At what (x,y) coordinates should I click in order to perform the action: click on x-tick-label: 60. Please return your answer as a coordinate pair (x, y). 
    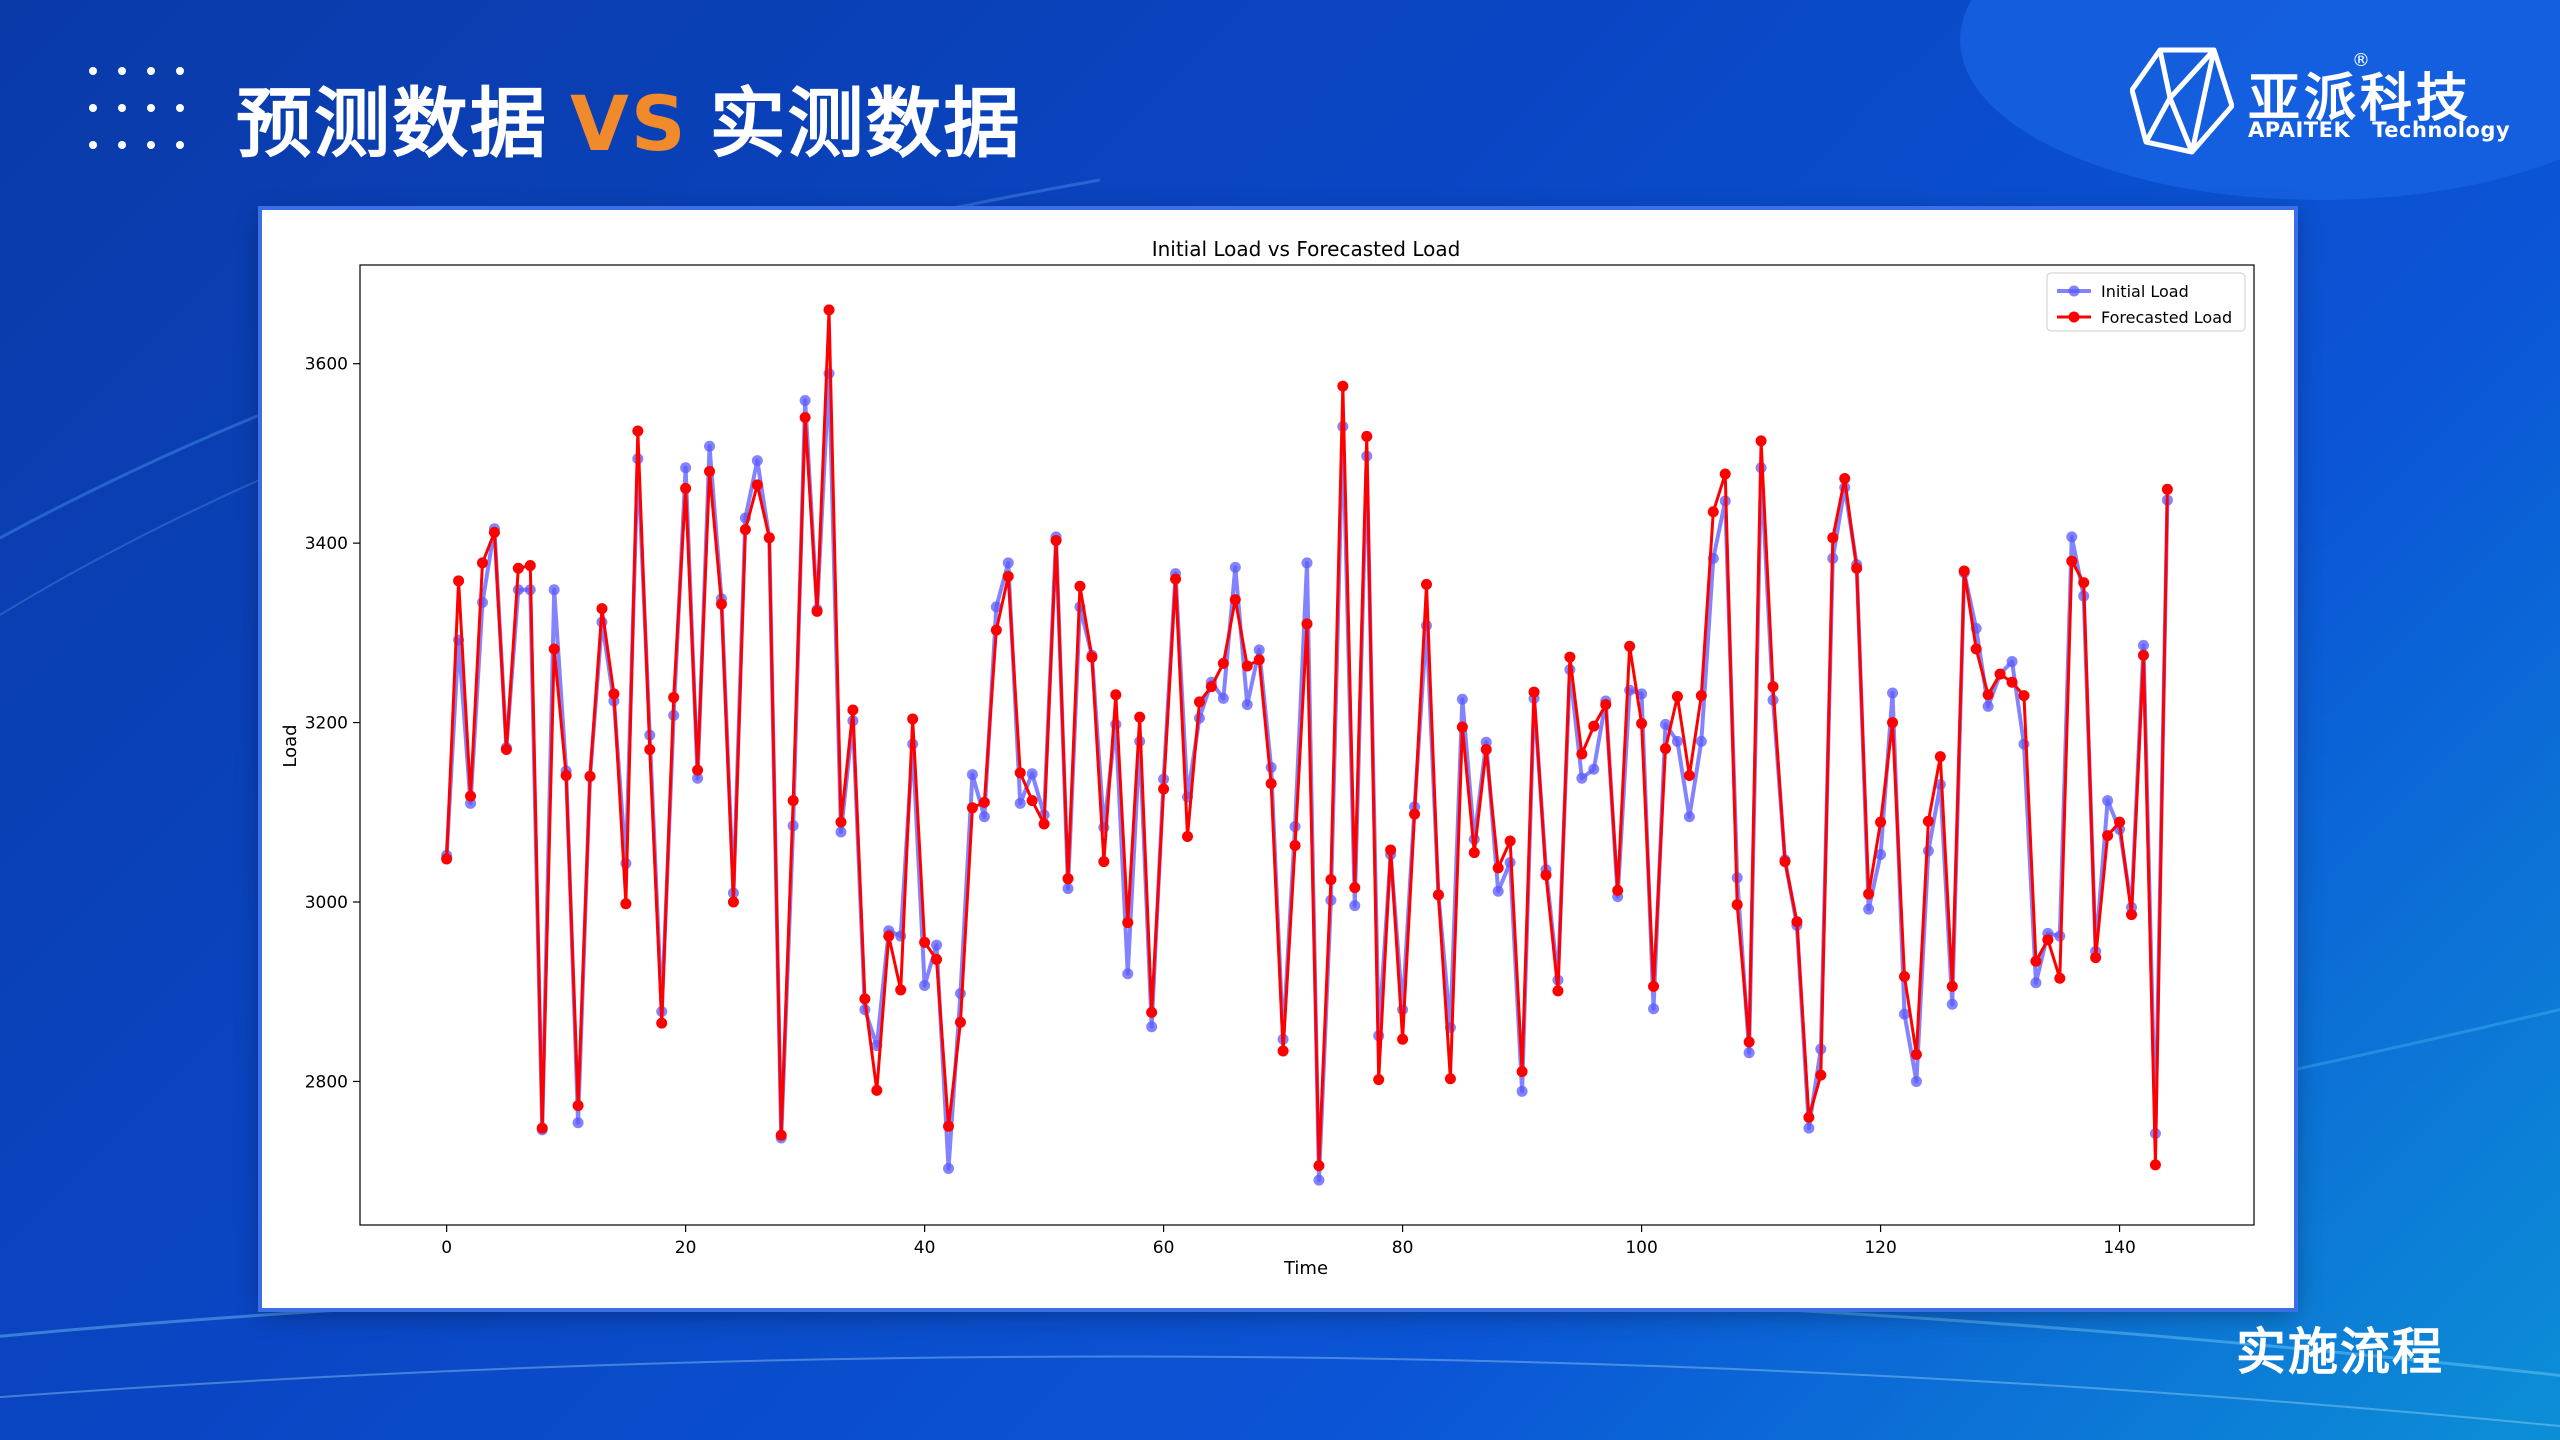
    Looking at the image, I should click on (1164, 1248).